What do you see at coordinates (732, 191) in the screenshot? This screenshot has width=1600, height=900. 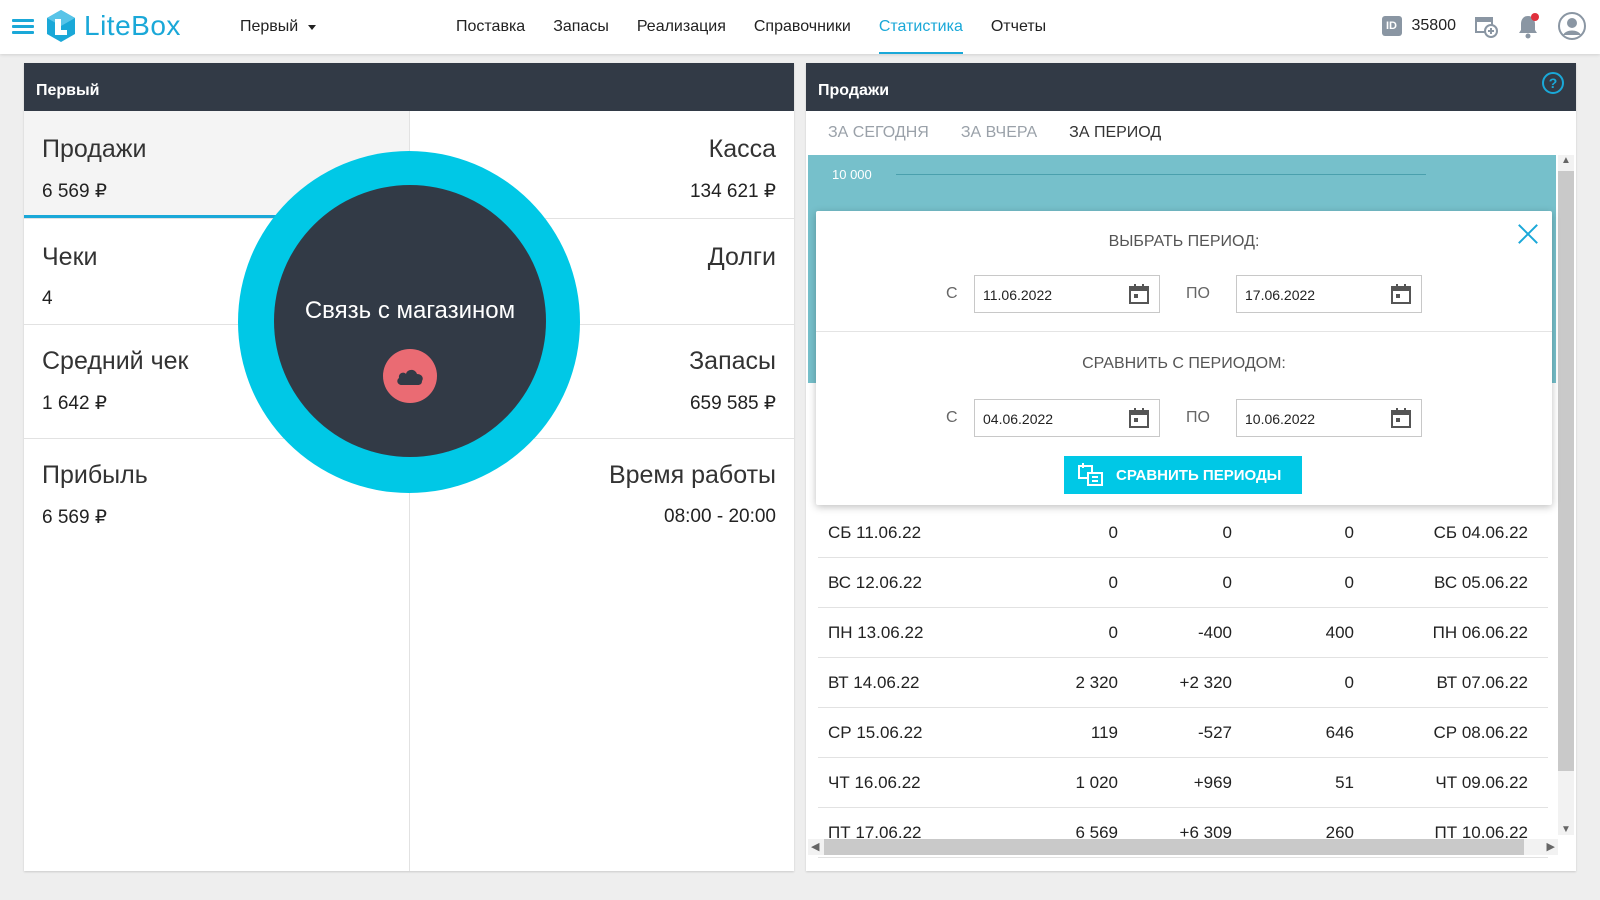 I see `kpi-value: 134 621 ₽` at bounding box center [732, 191].